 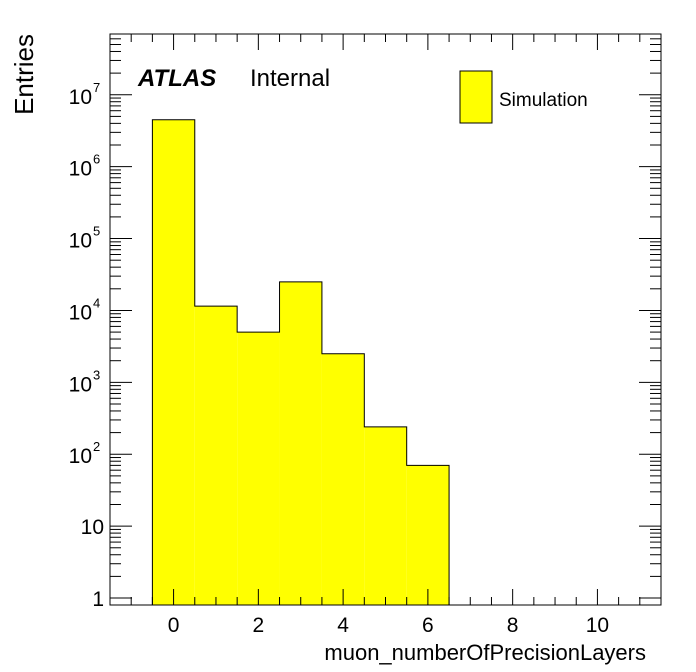 What do you see at coordinates (290, 78) in the screenshot?
I see `internal-label: Internal` at bounding box center [290, 78].